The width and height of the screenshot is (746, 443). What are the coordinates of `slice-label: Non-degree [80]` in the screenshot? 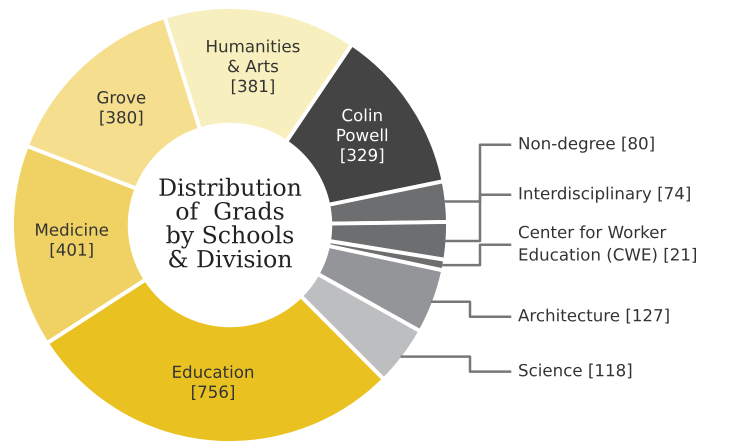 It's located at (587, 144).